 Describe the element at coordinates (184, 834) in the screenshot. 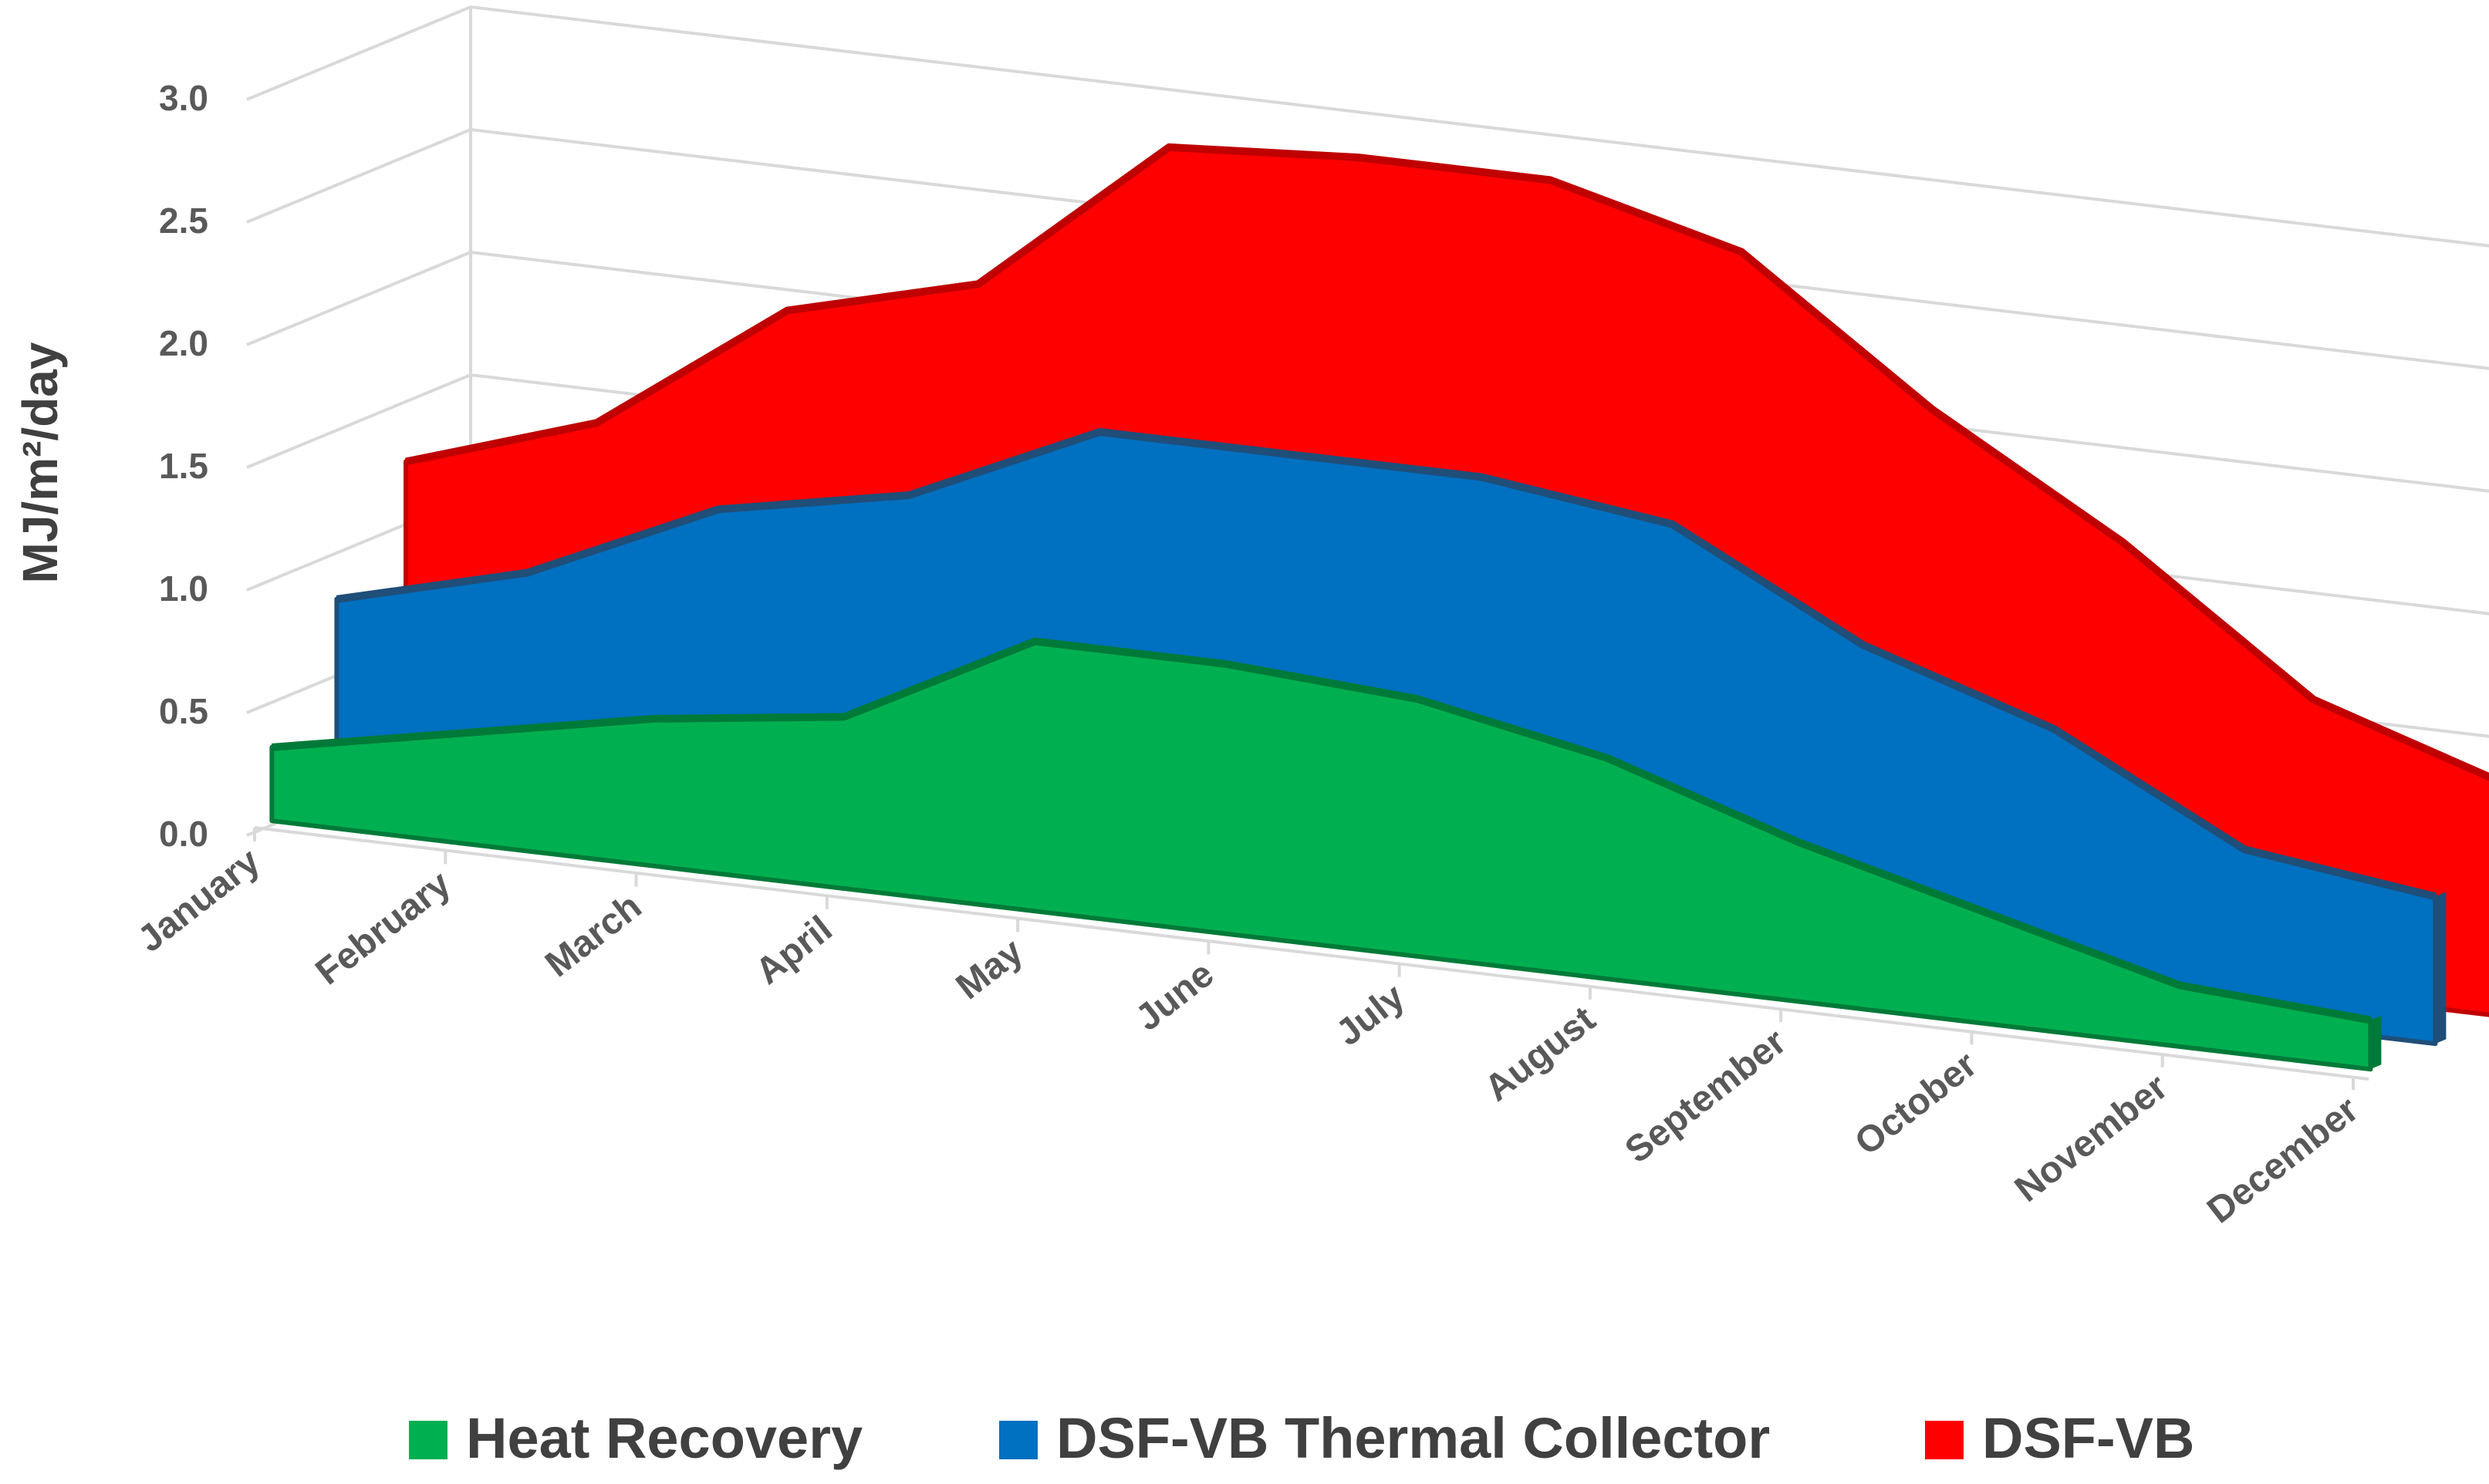

I see `y-tick-label: 0.0` at that location.